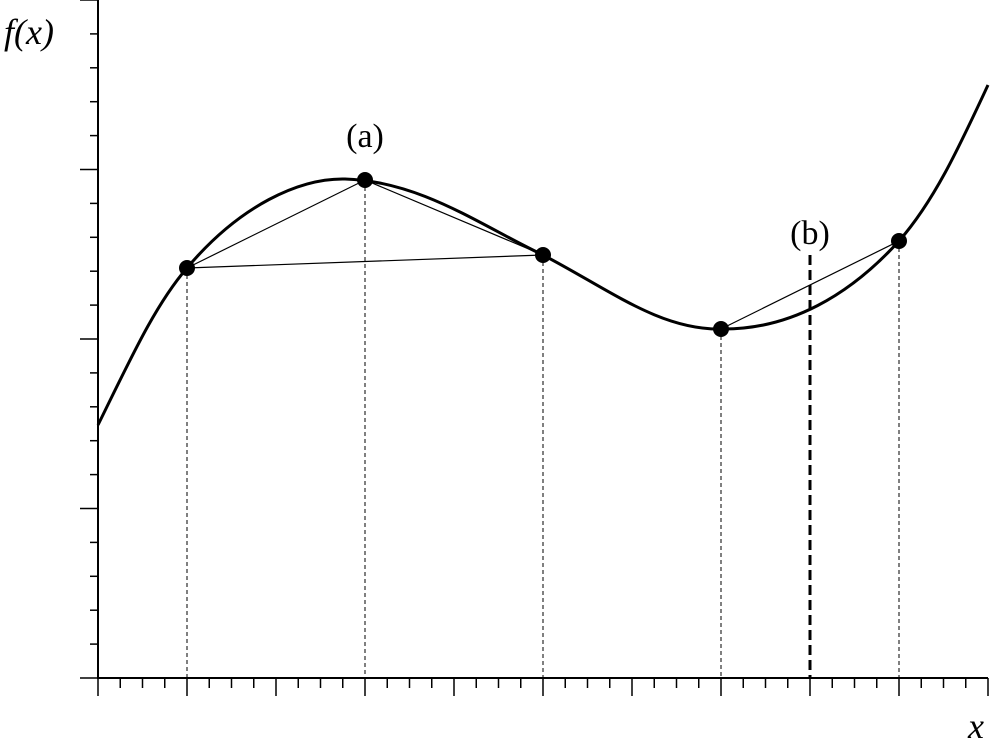 This screenshot has width=992, height=744. What do you see at coordinates (975, 725) in the screenshot?
I see `x-axis-label: x` at bounding box center [975, 725].